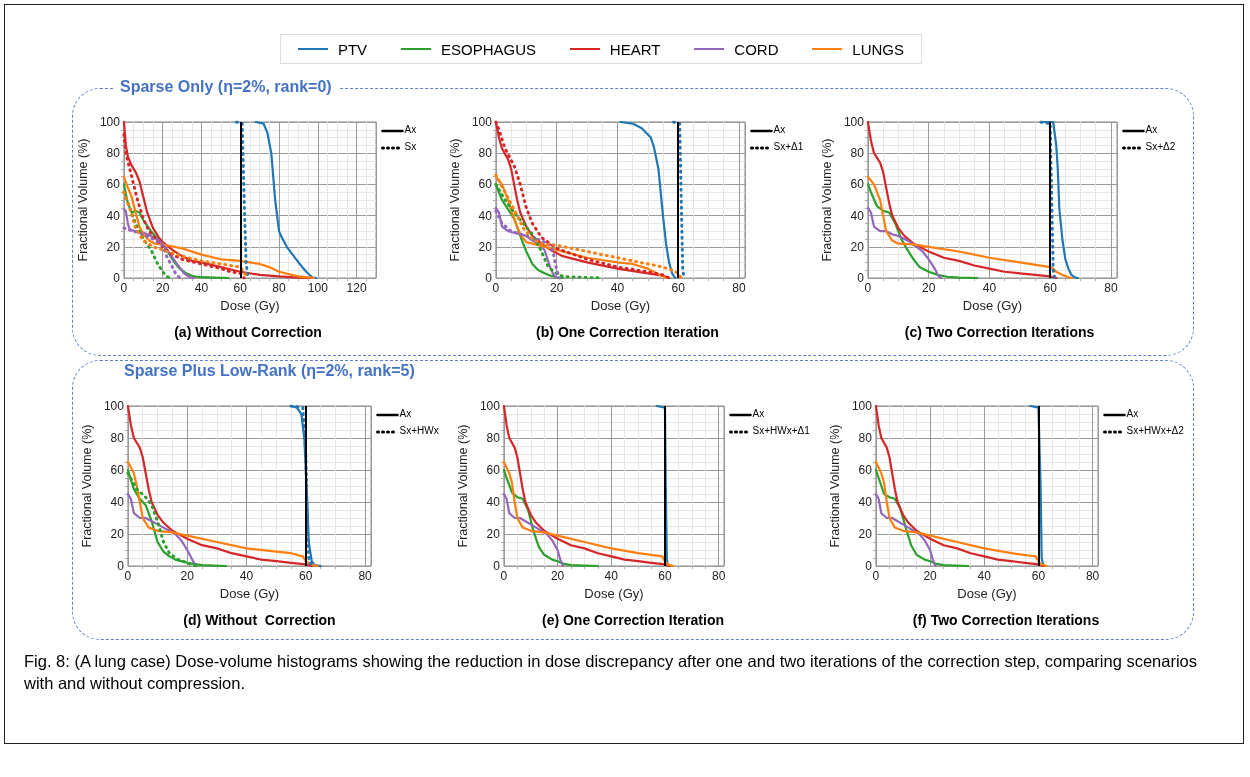 This screenshot has height=777, width=1250. Describe the element at coordinates (226, 87) in the screenshot. I see `chart-subtitle: Sparse Only (η=2%, rank=0)` at that location.